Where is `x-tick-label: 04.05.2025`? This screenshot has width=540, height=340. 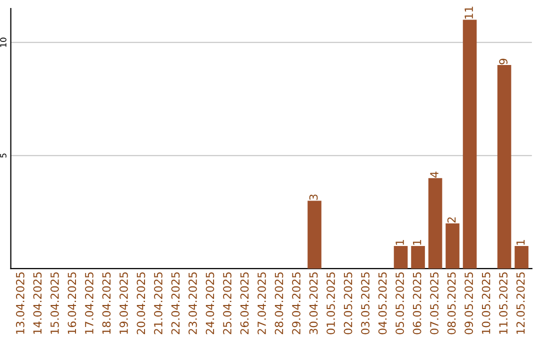 x-tick-label: 04.05.2025 is located at coordinates (382, 303).